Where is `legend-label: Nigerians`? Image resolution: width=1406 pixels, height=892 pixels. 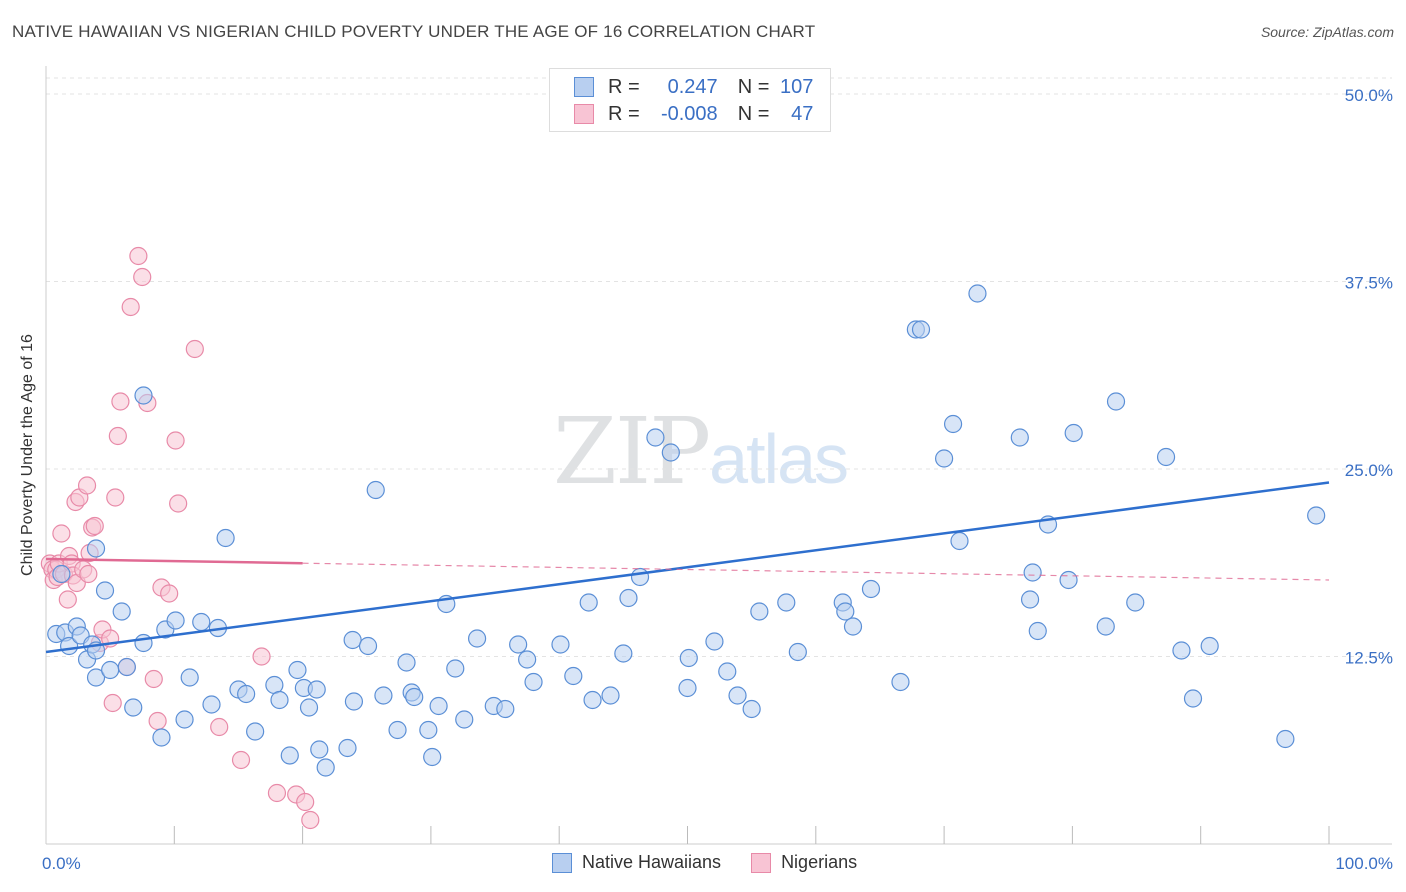 legend-label: Nigerians is located at coordinates (819, 862).